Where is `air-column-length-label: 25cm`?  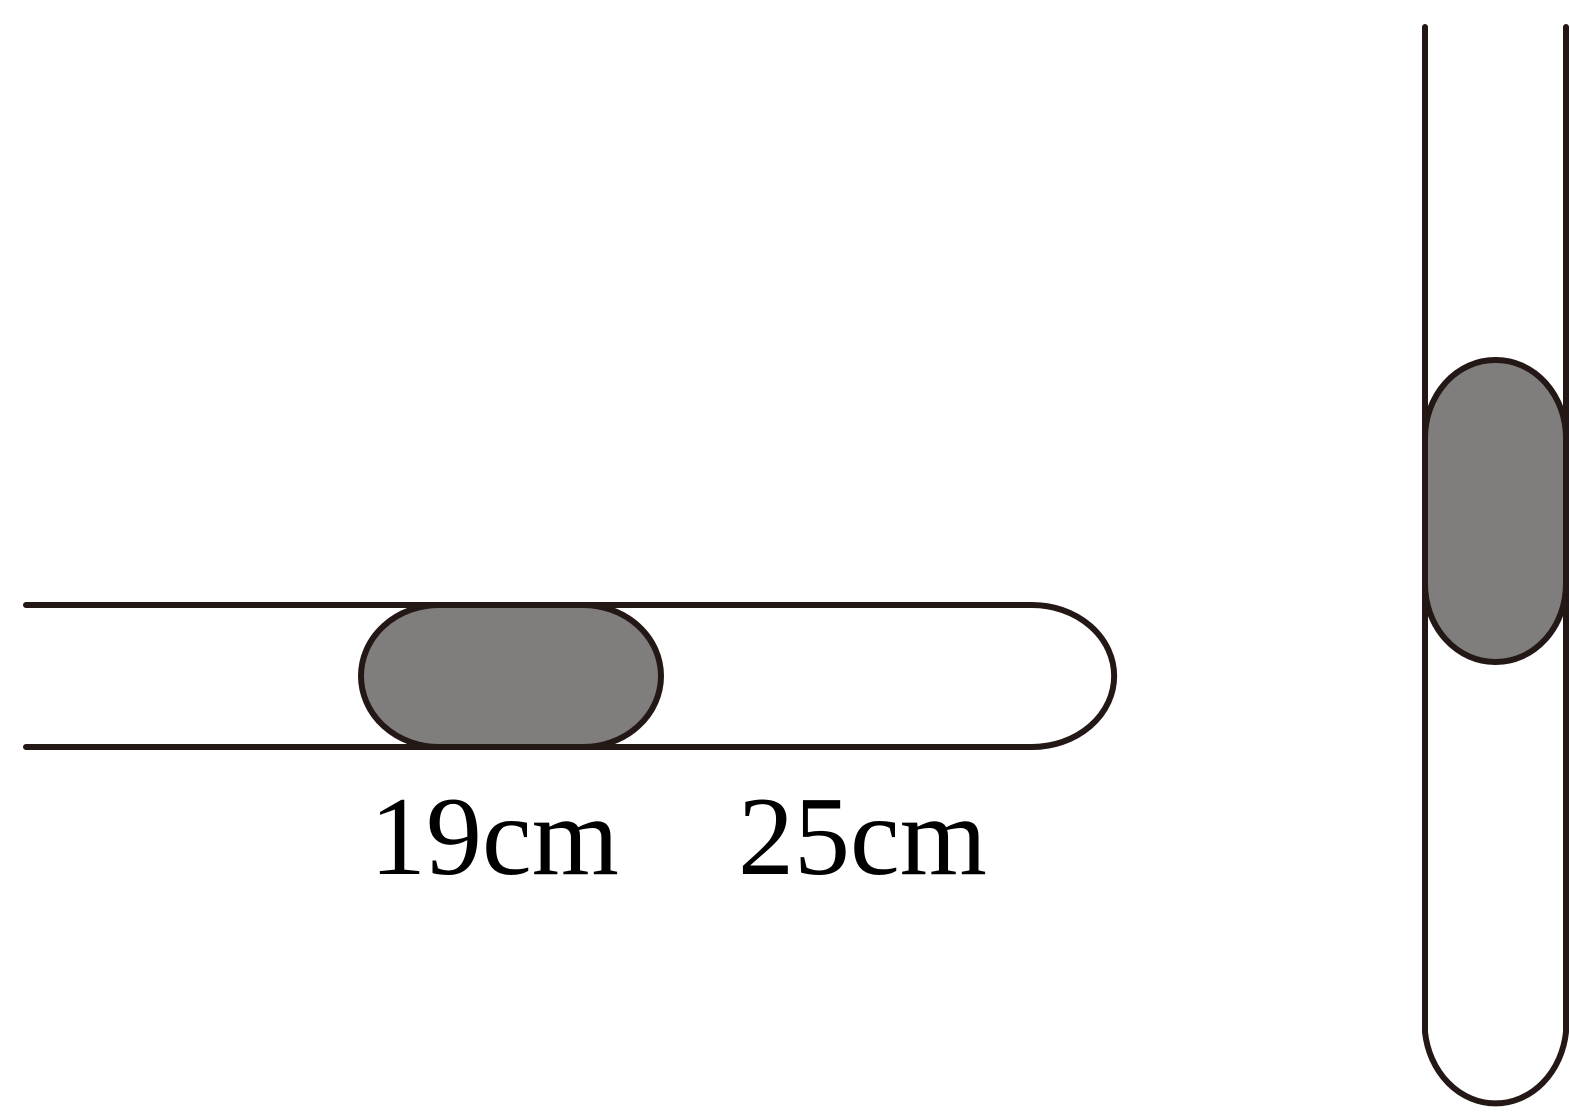
air-column-length-label: 25cm is located at coordinates (862, 837).